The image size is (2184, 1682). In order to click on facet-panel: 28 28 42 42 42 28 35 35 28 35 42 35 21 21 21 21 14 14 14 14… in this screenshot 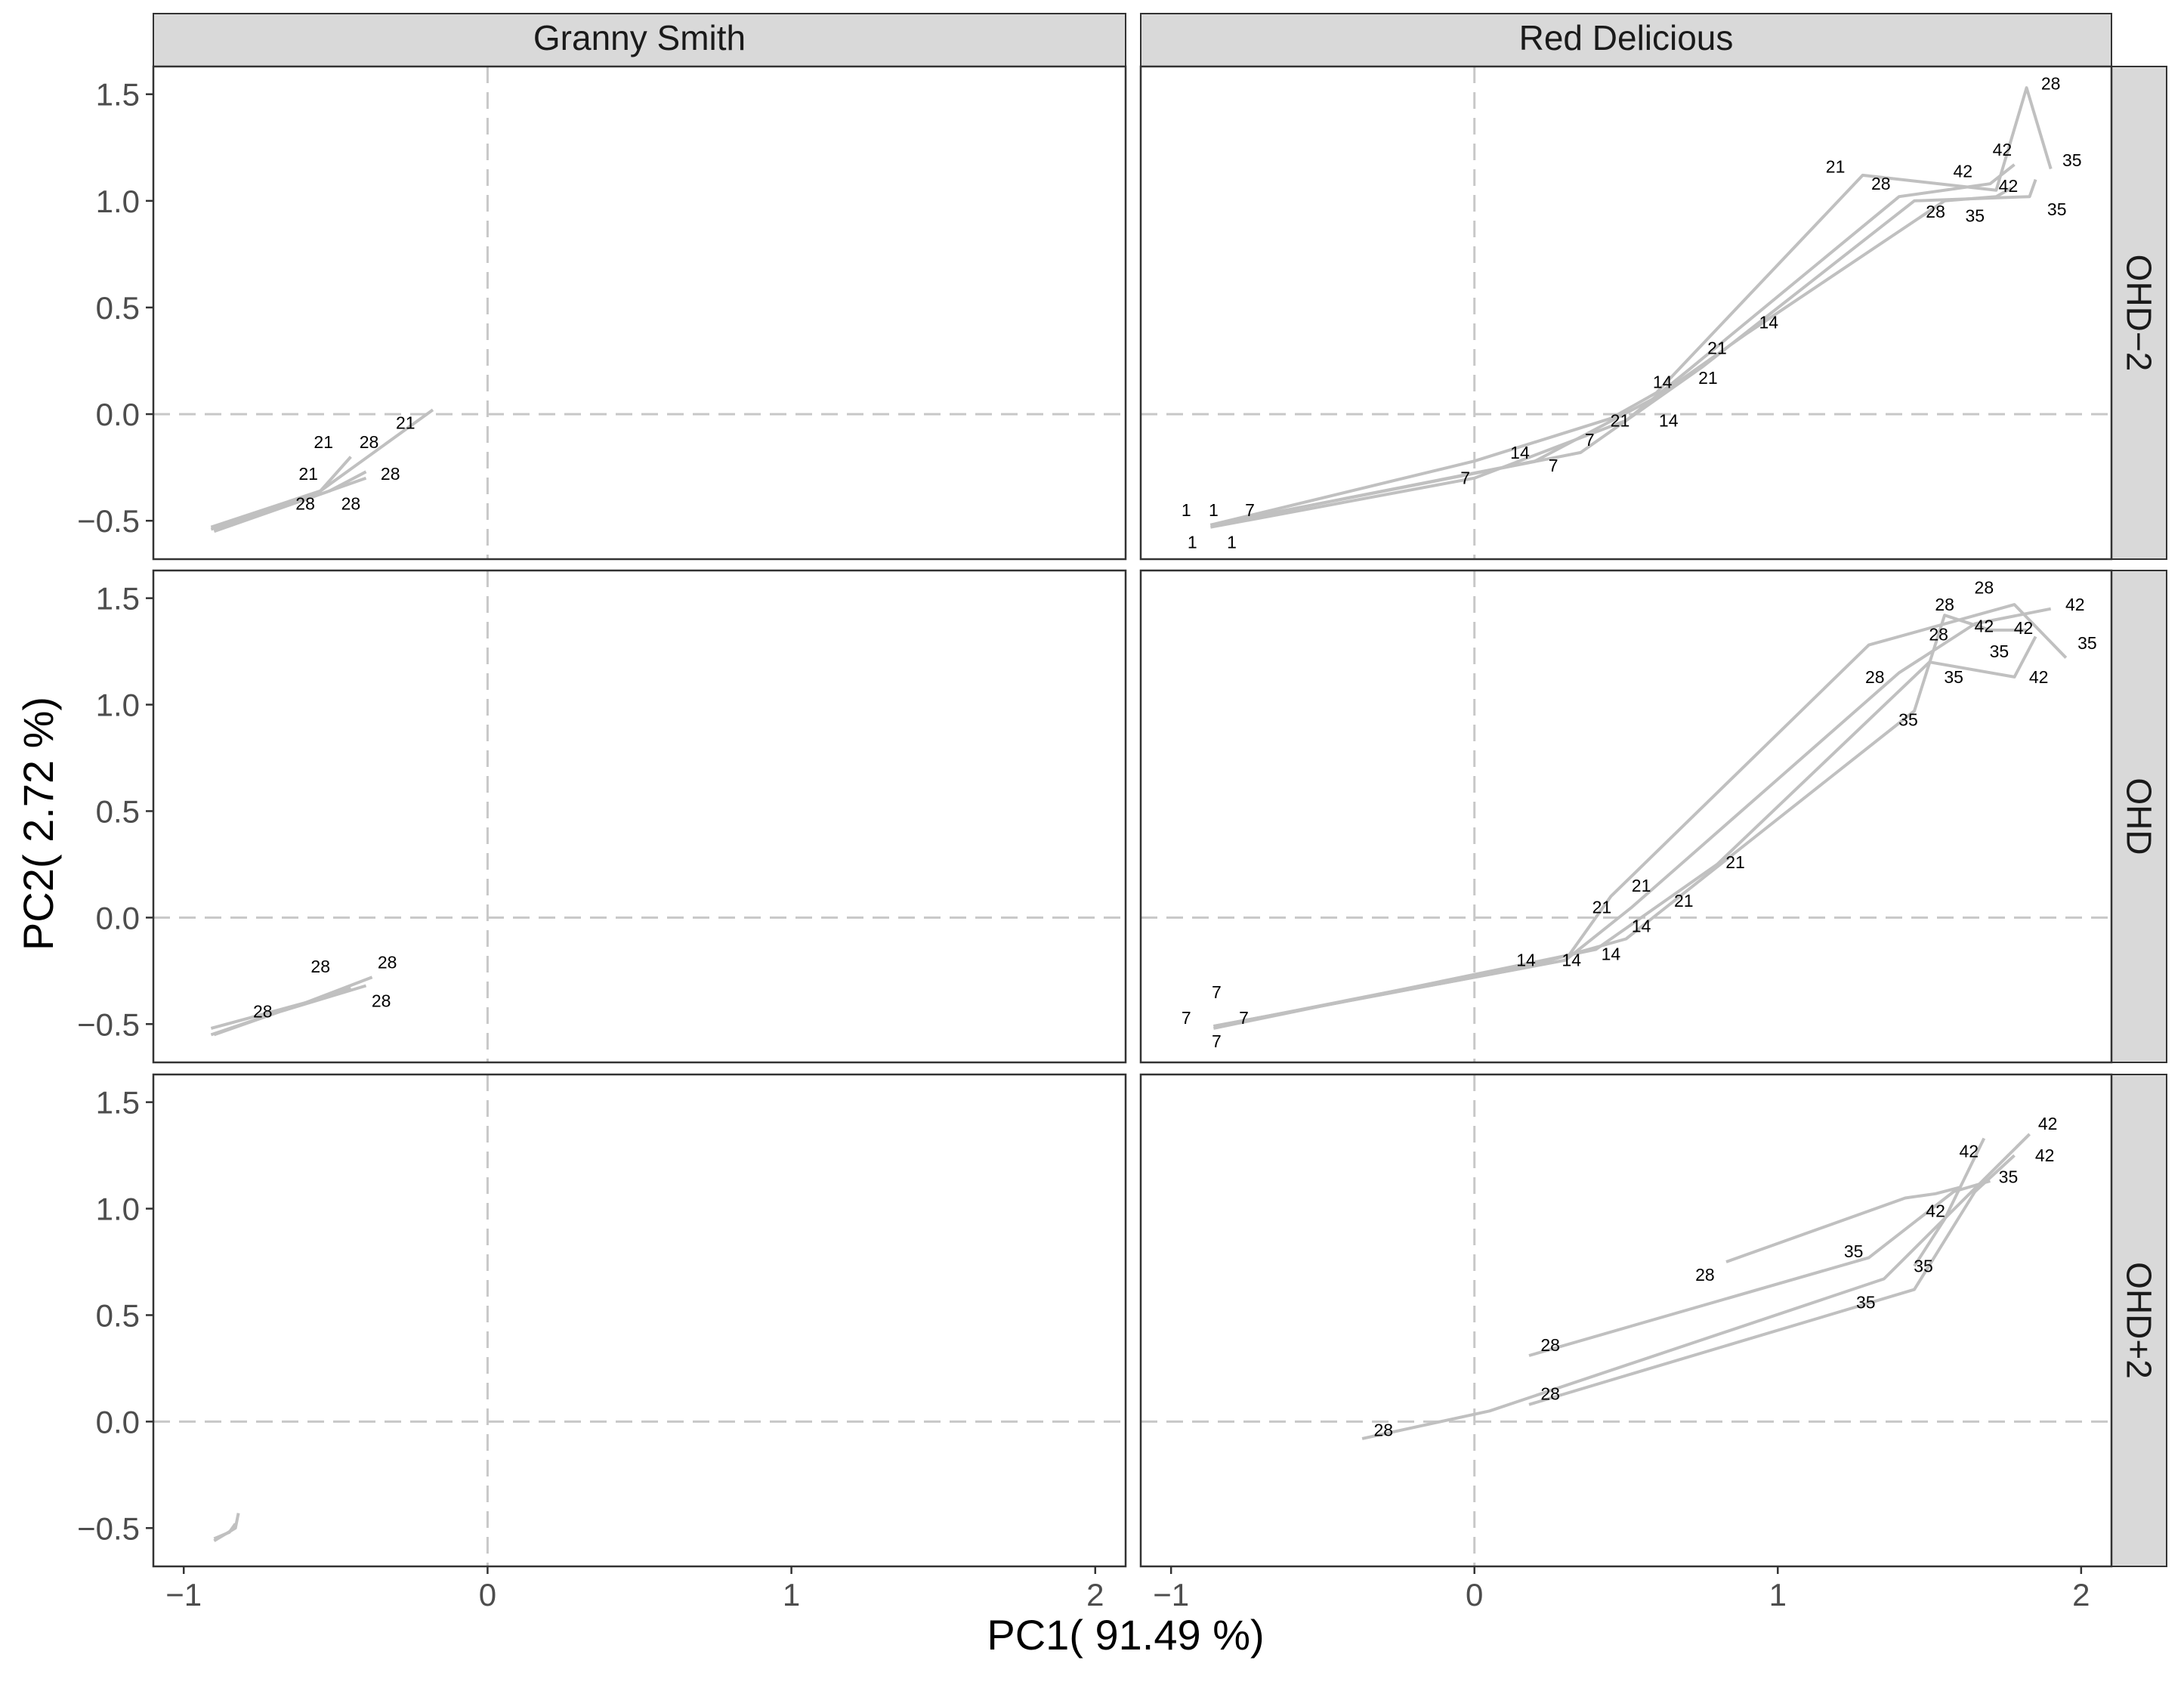, I will do `click(1626, 816)`.